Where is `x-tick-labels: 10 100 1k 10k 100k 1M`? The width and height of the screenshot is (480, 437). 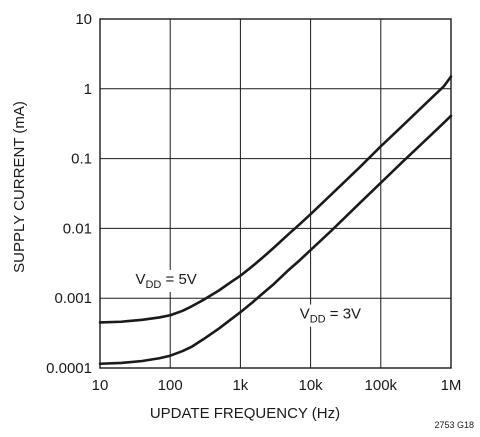
x-tick-labels: 10 100 1k 10k 100k 1M is located at coordinates (277, 385).